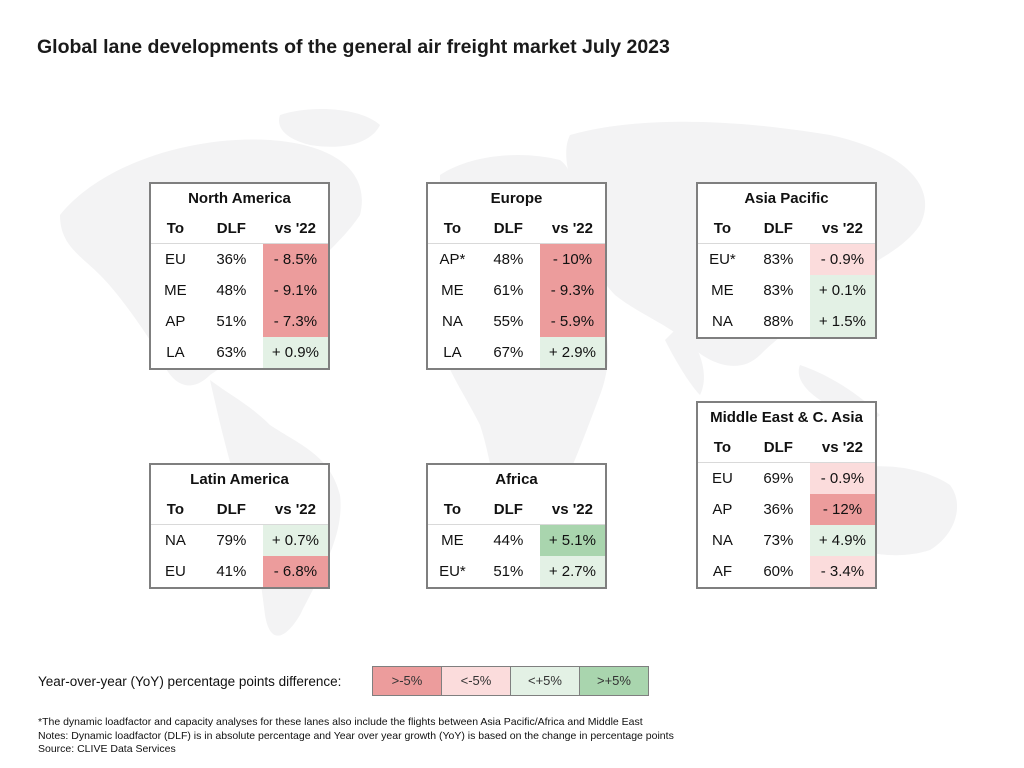  What do you see at coordinates (722, 509) in the screenshot?
I see `destination-cell: AP` at bounding box center [722, 509].